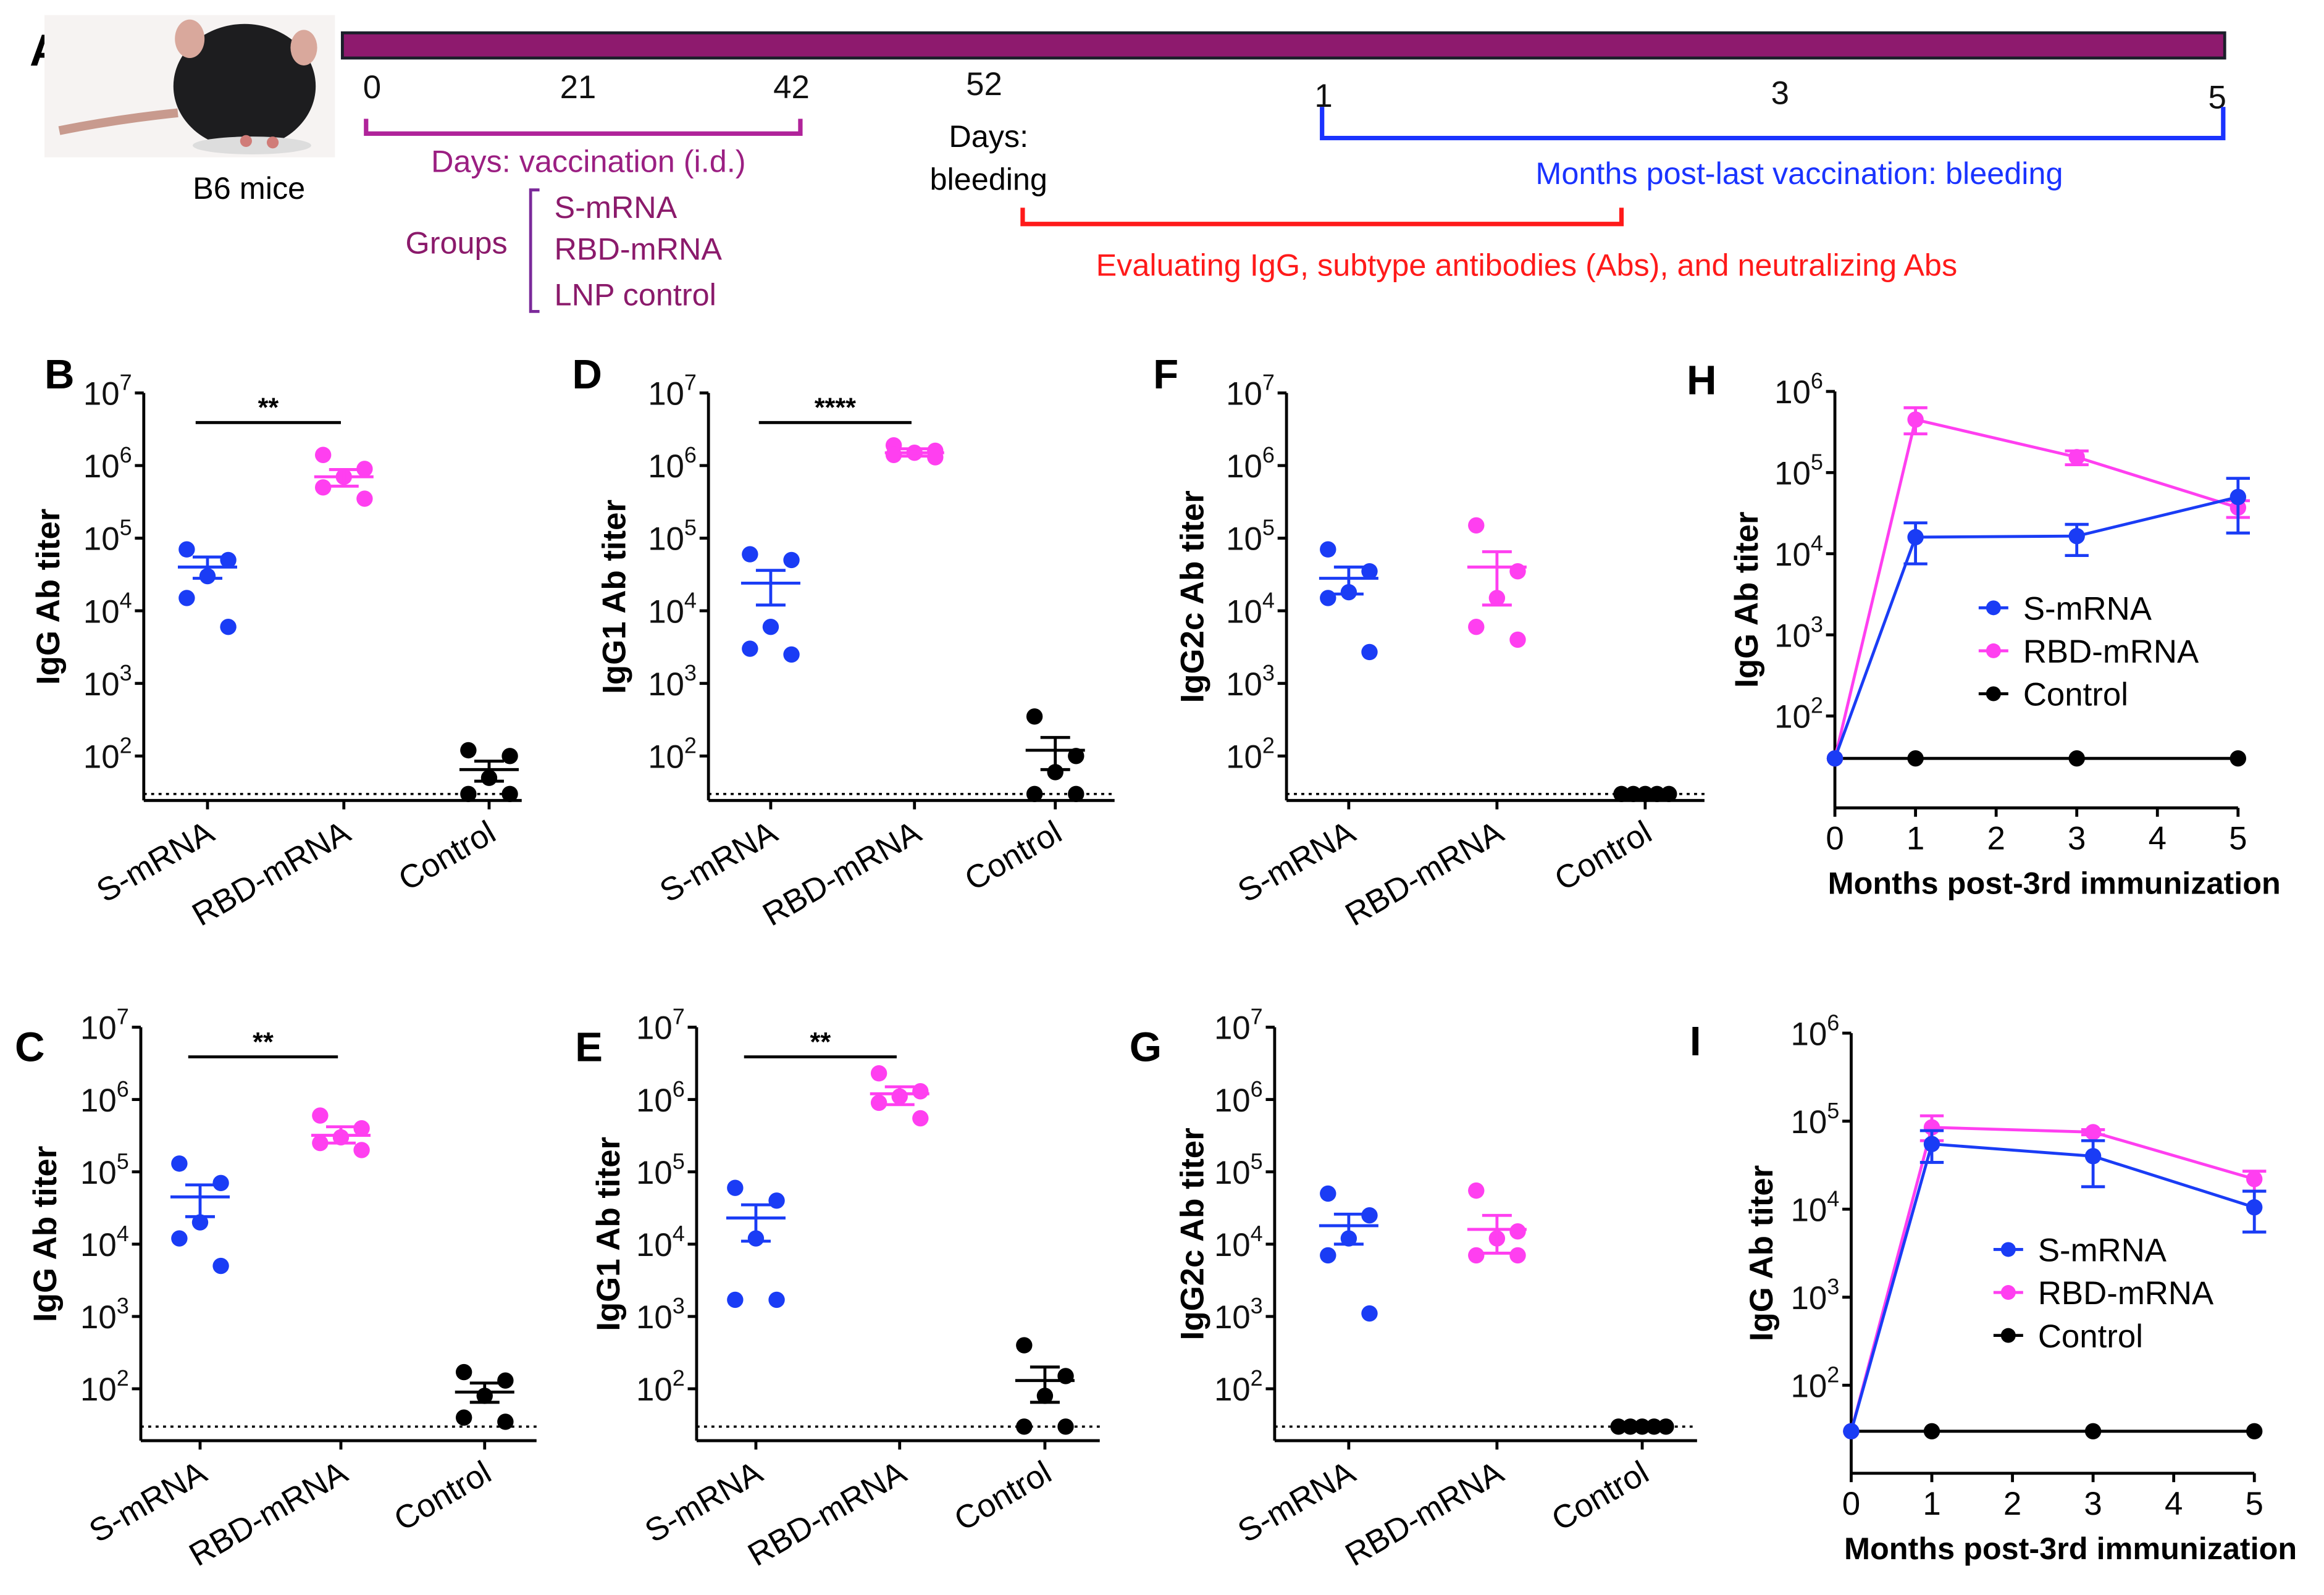  I want to click on mouse-label: B6 mice, so click(249, 188).